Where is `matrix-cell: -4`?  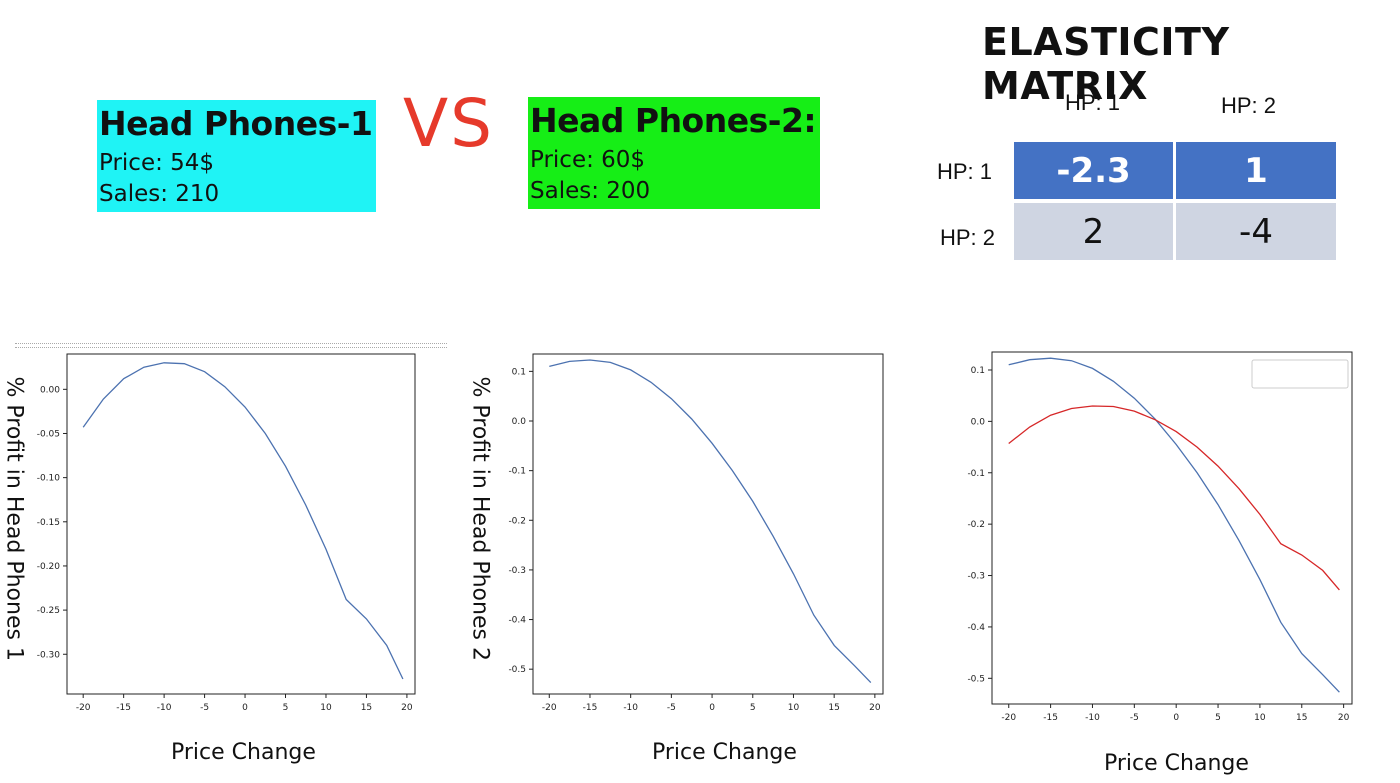 matrix-cell: -4 is located at coordinates (1256, 231).